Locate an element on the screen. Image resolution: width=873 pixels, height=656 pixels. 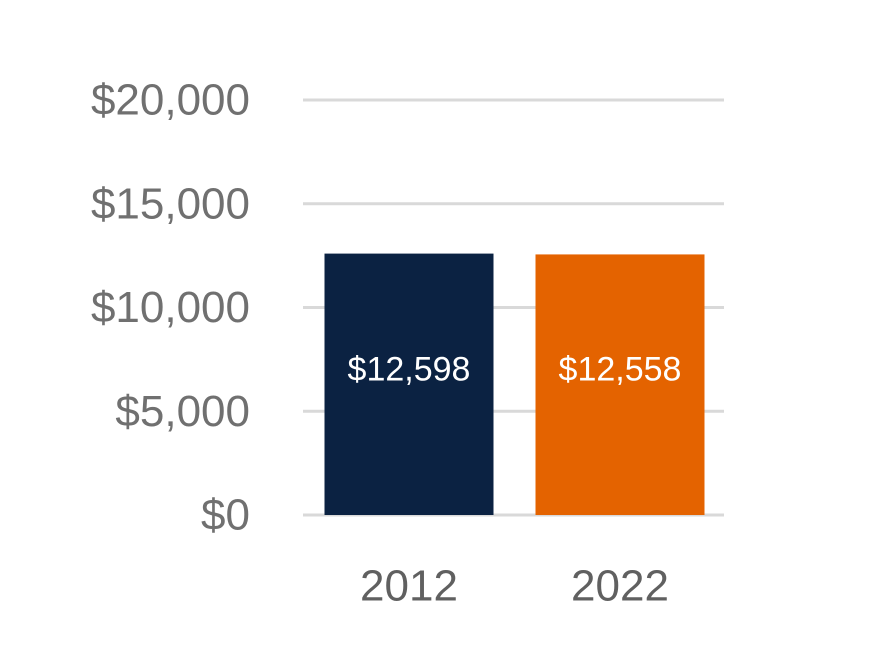
y-tick-label: $10,000 is located at coordinates (170, 307).